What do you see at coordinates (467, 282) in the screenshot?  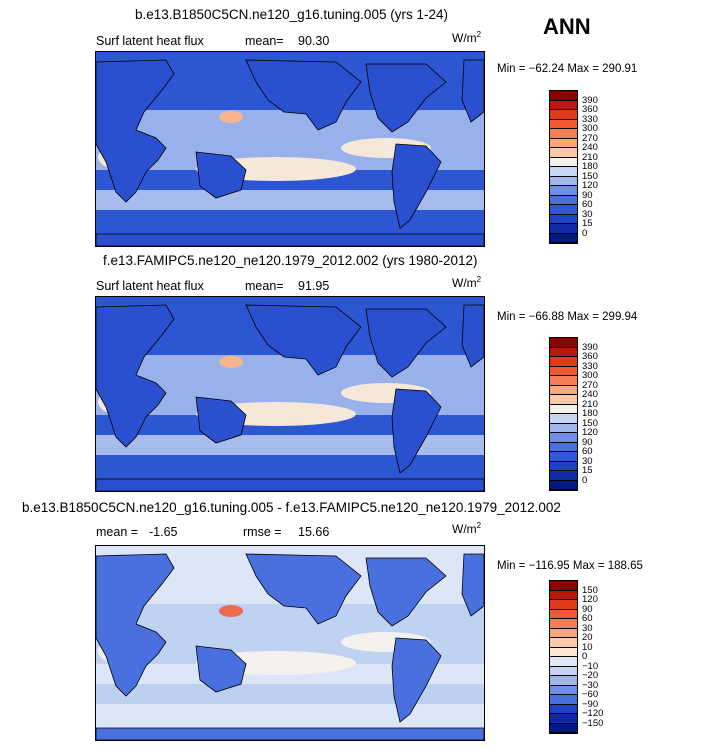 I see `panel-2-unit: W/m2` at bounding box center [467, 282].